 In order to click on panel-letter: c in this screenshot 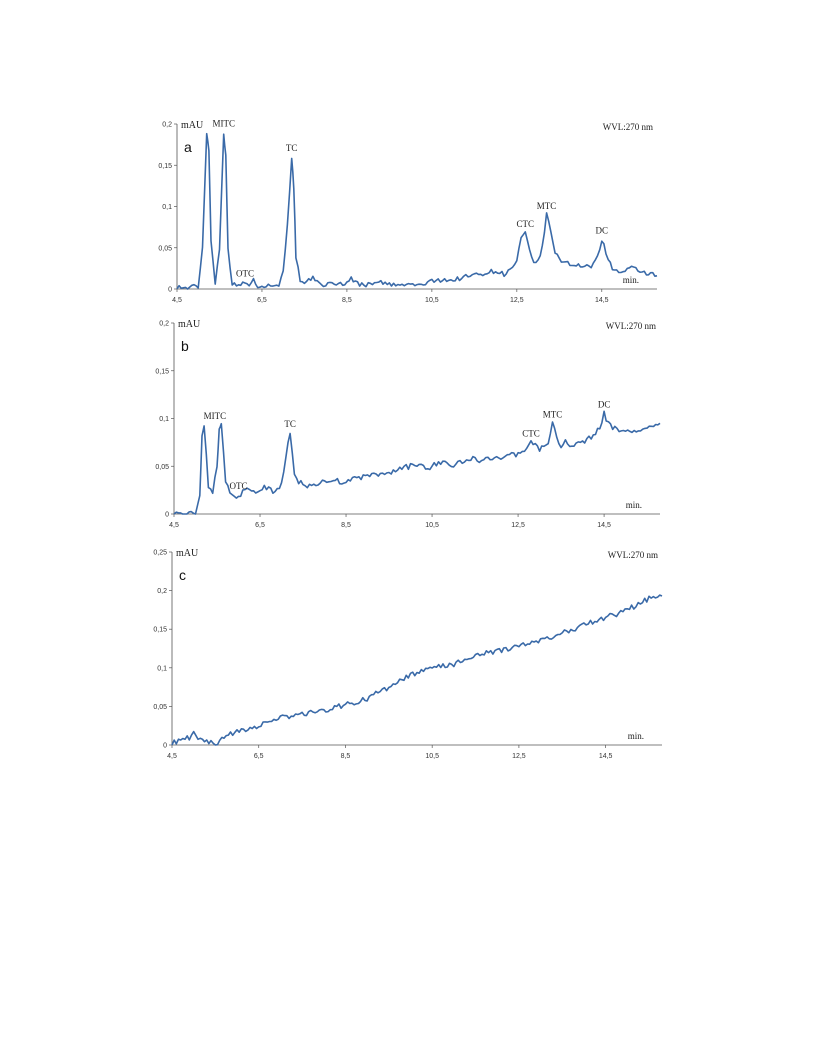, I will do `click(182, 575)`.